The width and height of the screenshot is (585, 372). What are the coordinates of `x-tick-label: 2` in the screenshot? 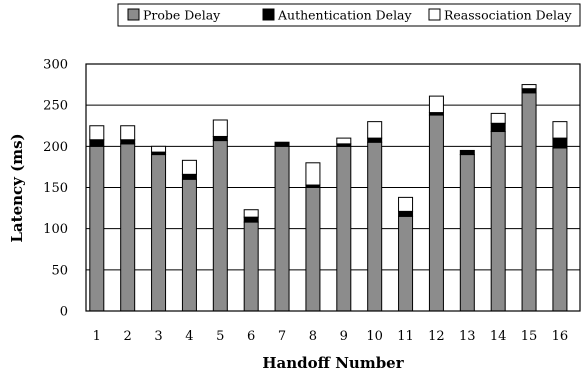 It's located at (128, 336).